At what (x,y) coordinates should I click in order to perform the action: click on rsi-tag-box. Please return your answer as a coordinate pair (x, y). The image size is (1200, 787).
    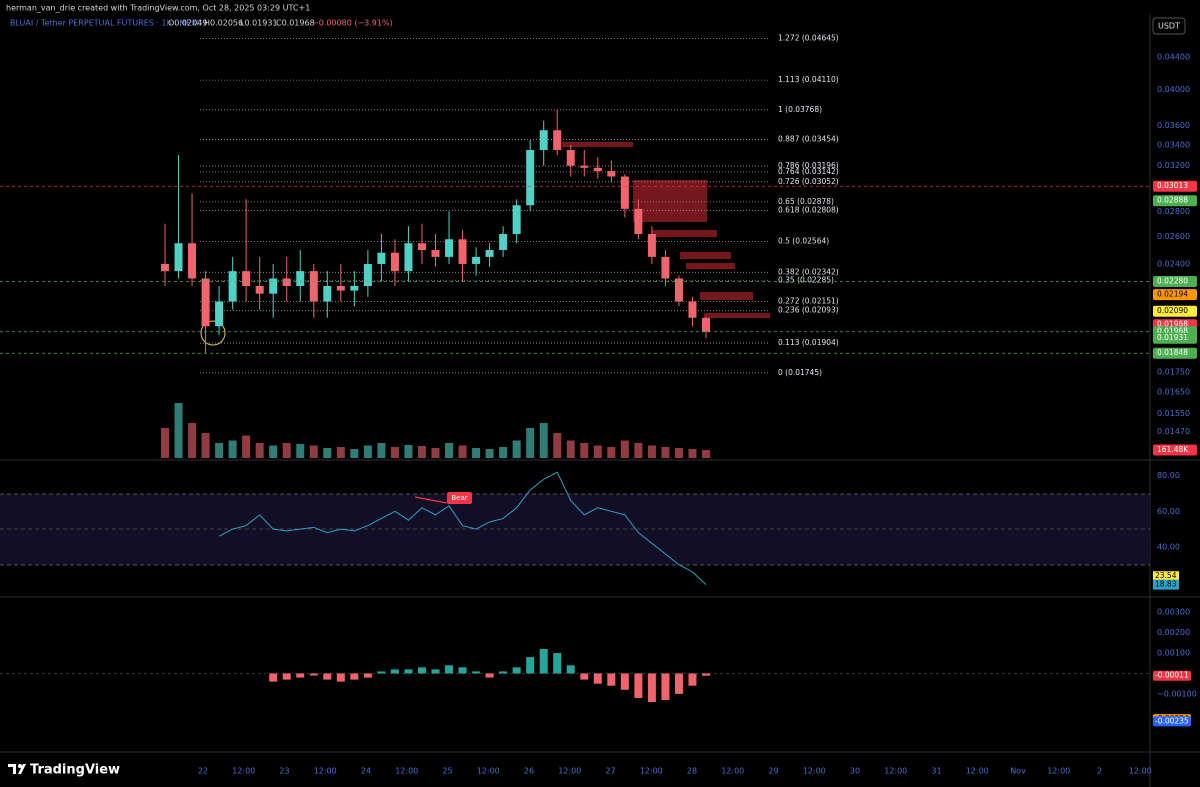
    Looking at the image, I should click on (1166, 576).